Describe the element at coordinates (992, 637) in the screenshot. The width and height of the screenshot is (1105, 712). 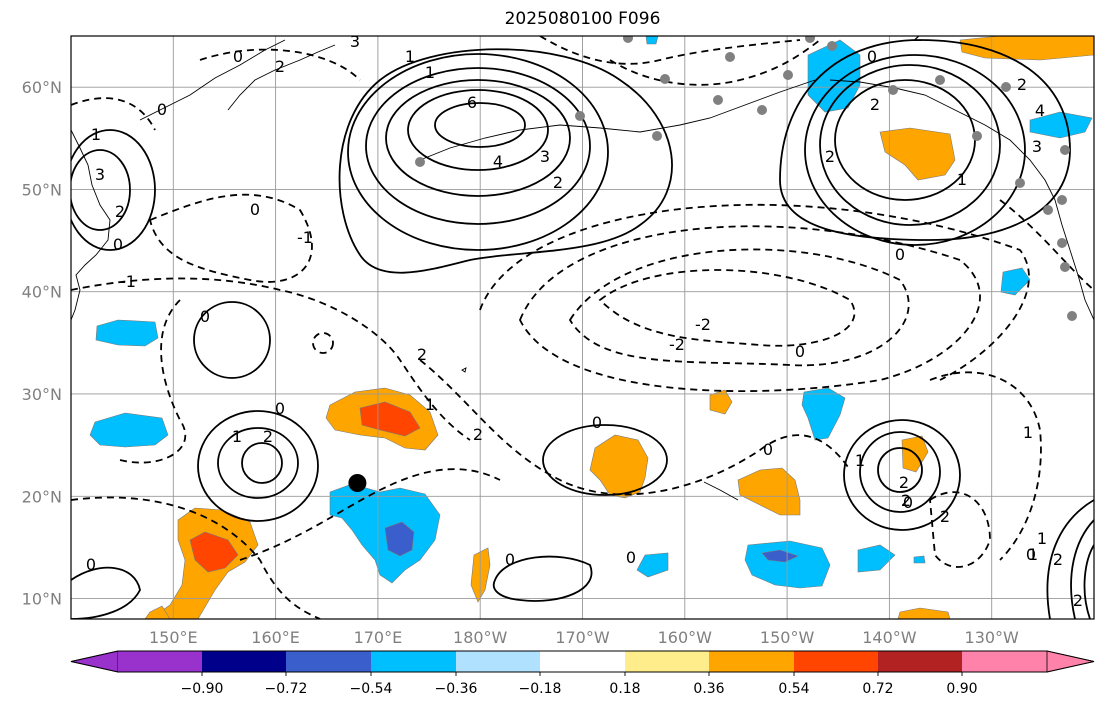
I see `lon-tick-label: 130°W` at that location.